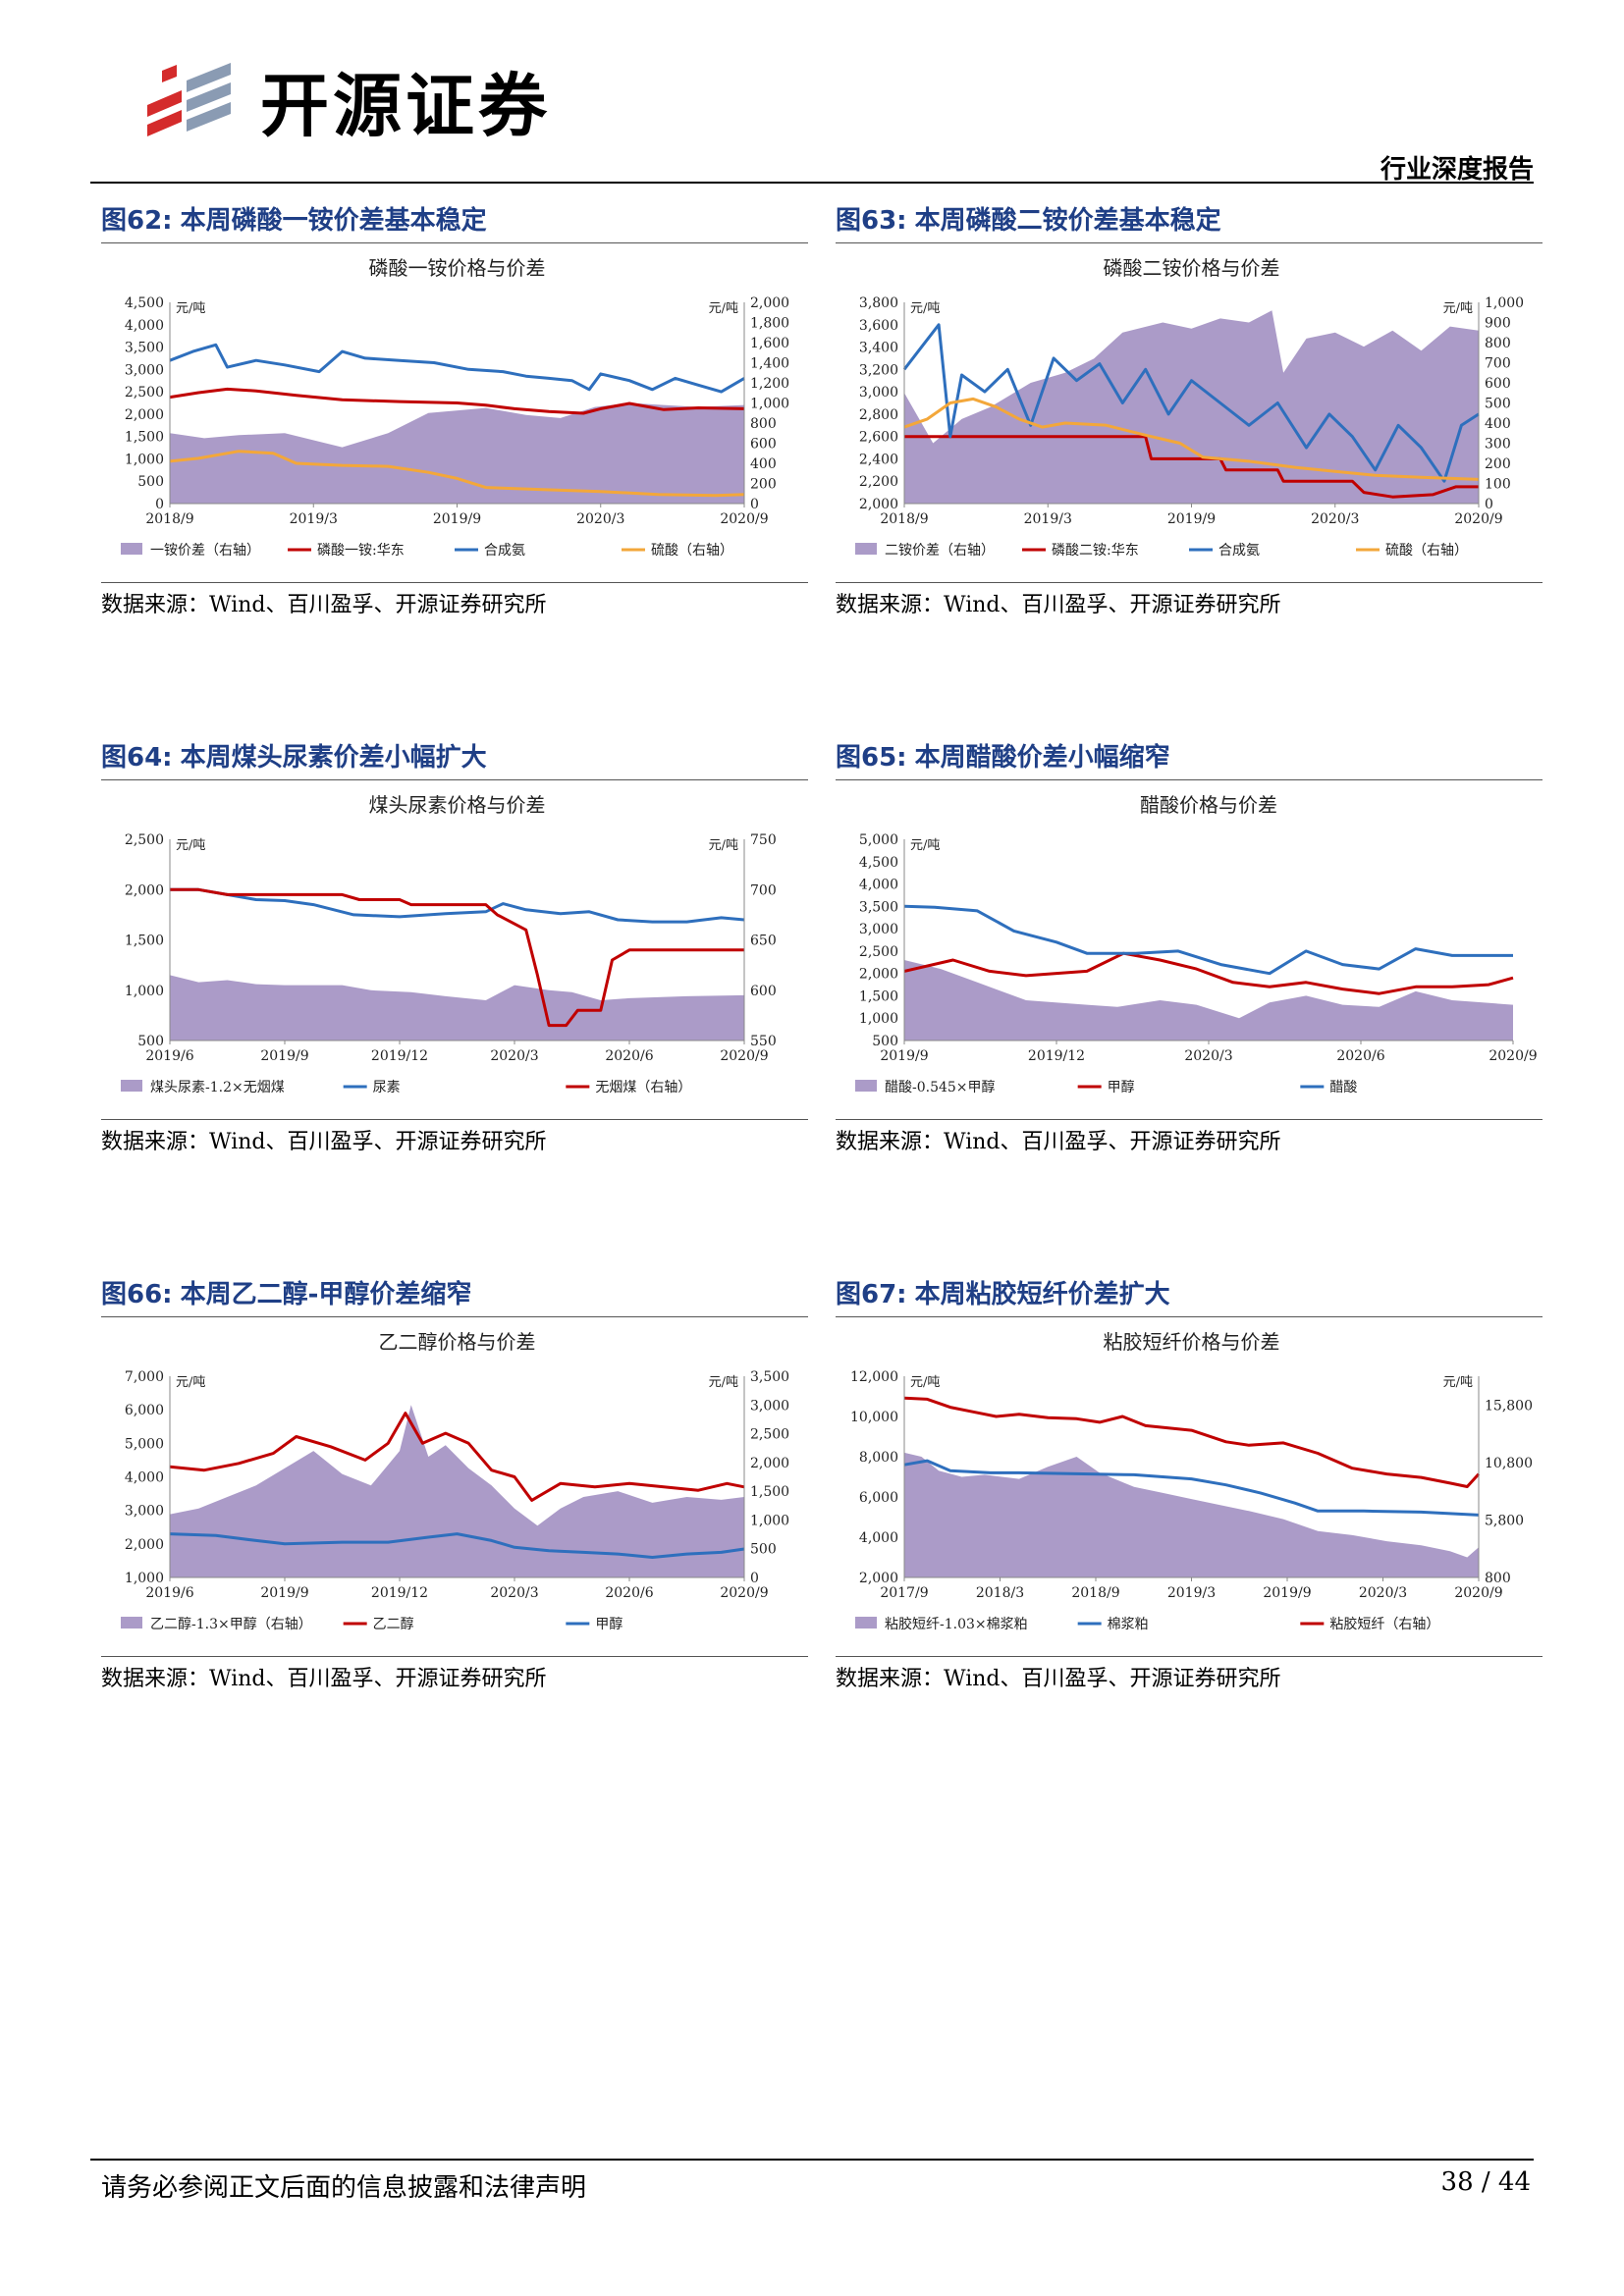 Image resolution: width=1624 pixels, height=2296 pixels. Describe the element at coordinates (1498, 464) in the screenshot. I see `y-tick-label: 200` at that location.